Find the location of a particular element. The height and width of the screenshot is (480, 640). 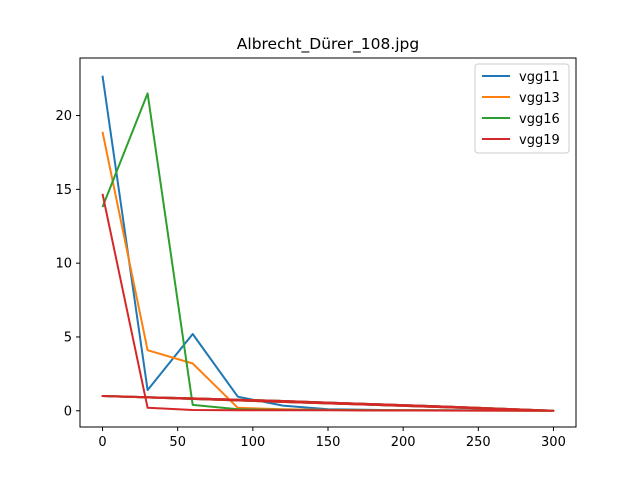

y-tick-label: 0 is located at coordinates (68, 411).